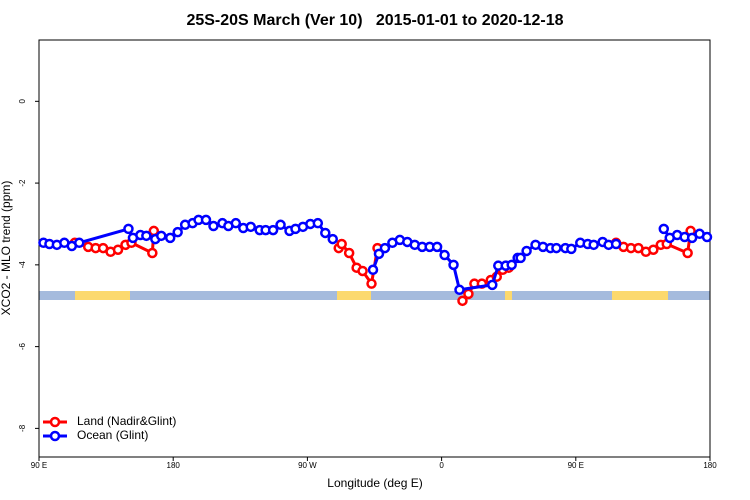  What do you see at coordinates (22, 428) in the screenshot?
I see `y-tick-label: -8` at bounding box center [22, 428].